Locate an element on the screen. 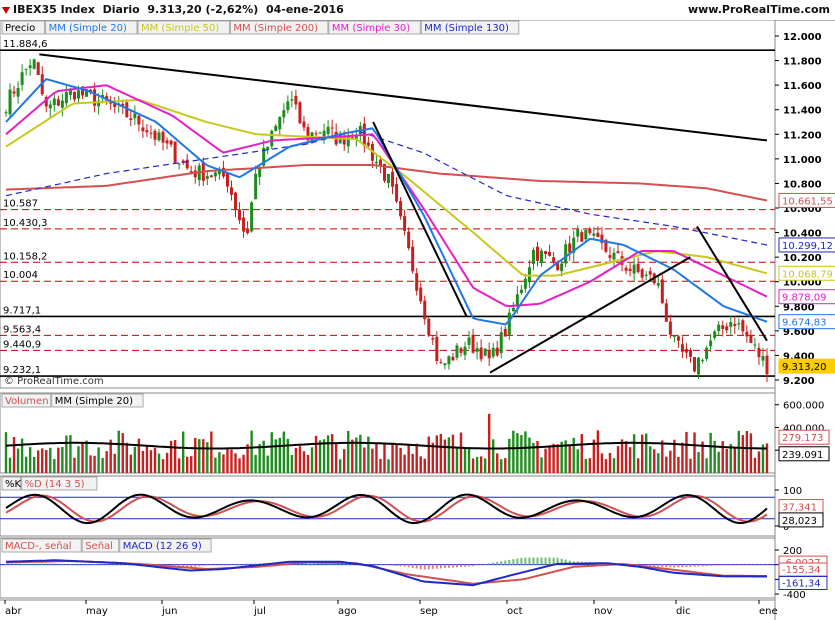 This screenshot has height=620, width=835. y-tick-label: 11.000 is located at coordinates (802, 160).